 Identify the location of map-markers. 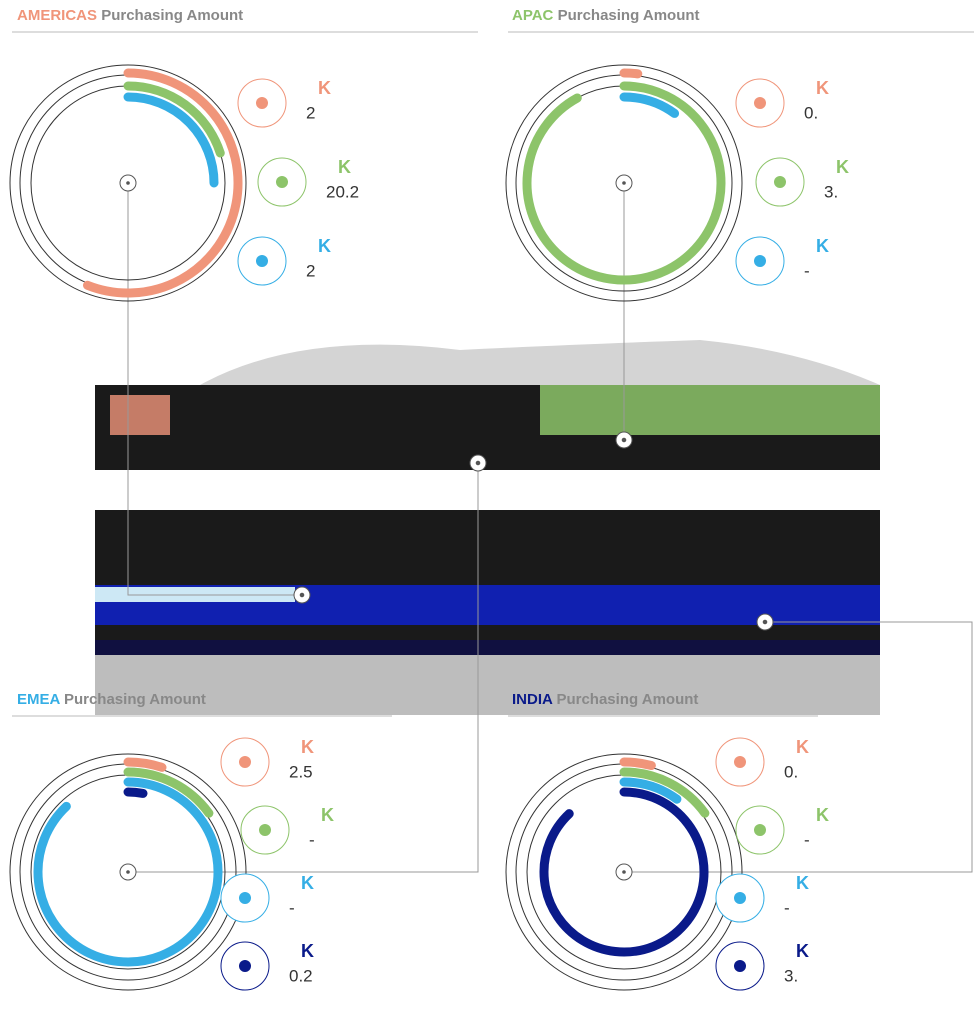
(533, 531).